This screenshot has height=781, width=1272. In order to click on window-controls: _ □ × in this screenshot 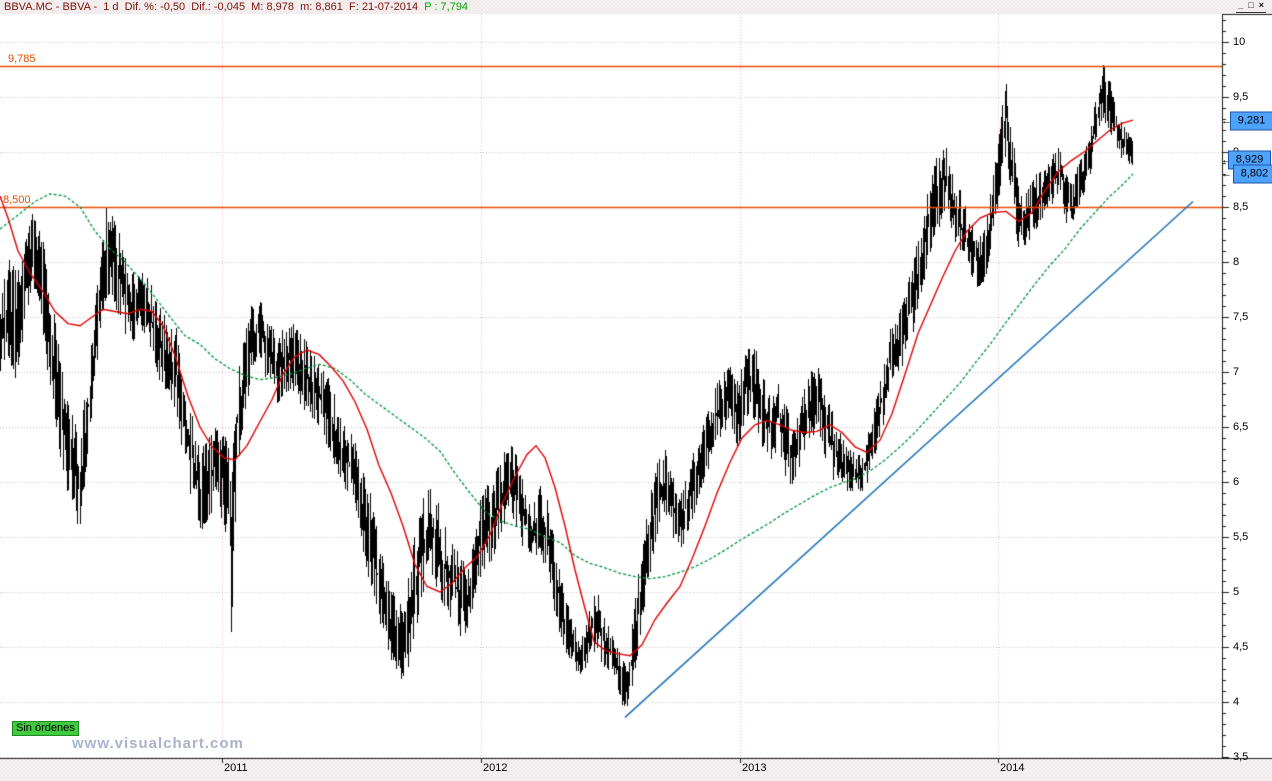, I will do `click(1251, 6)`.